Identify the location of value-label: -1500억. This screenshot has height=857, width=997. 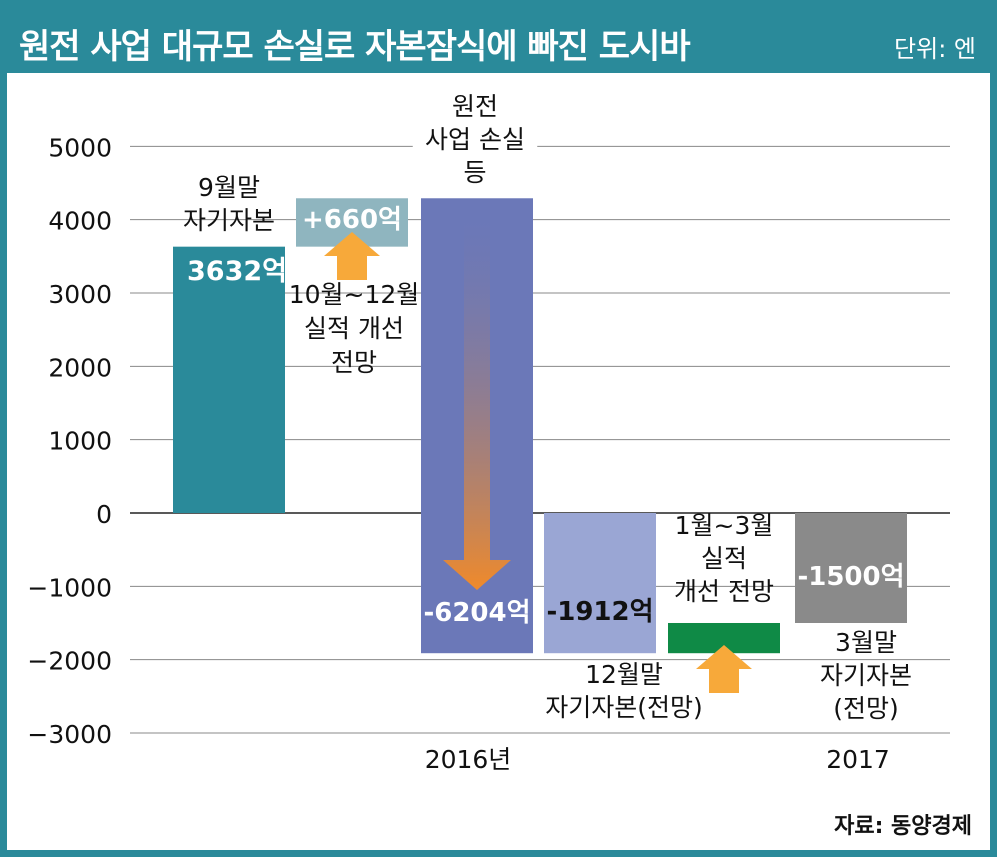
(850, 577).